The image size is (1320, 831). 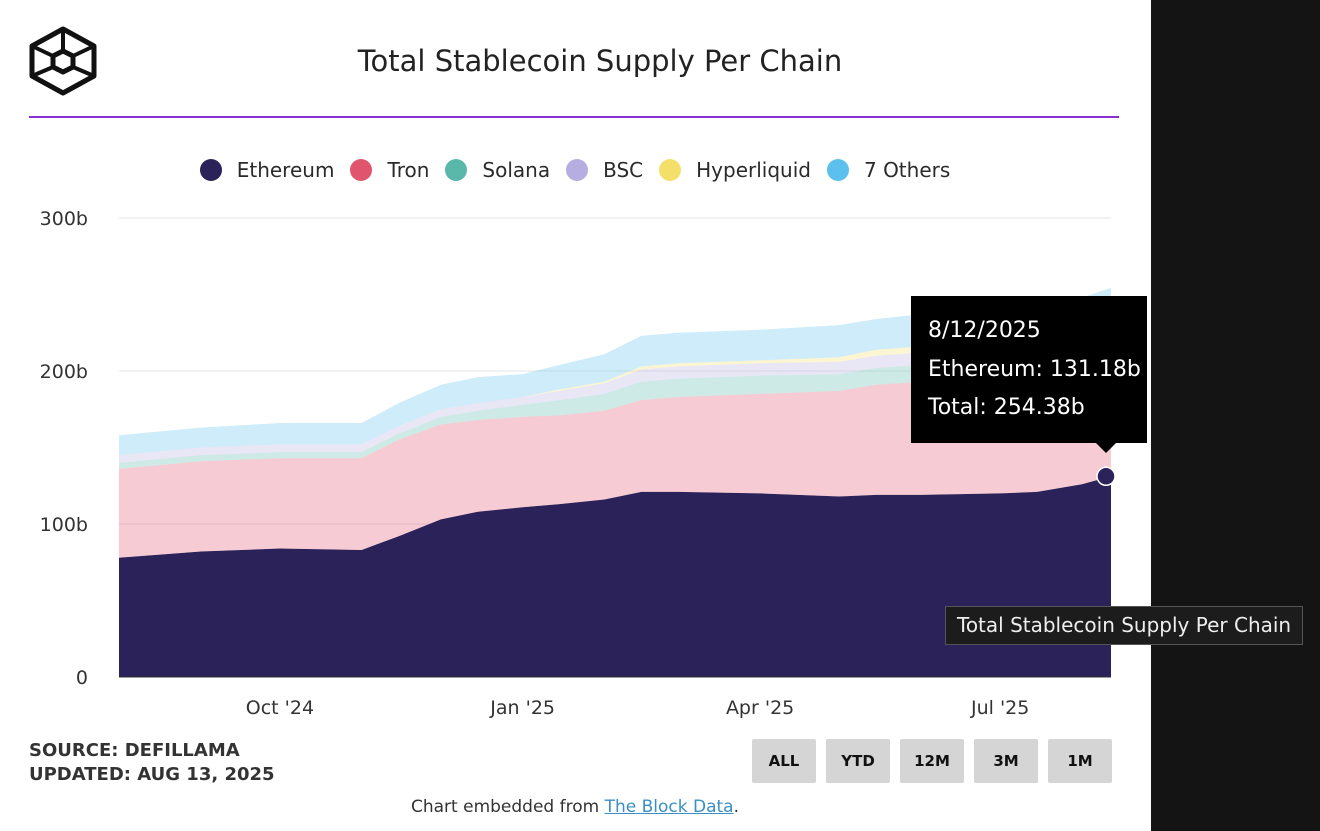 I want to click on embed-prefix: Chart embedded from, so click(x=508, y=807).